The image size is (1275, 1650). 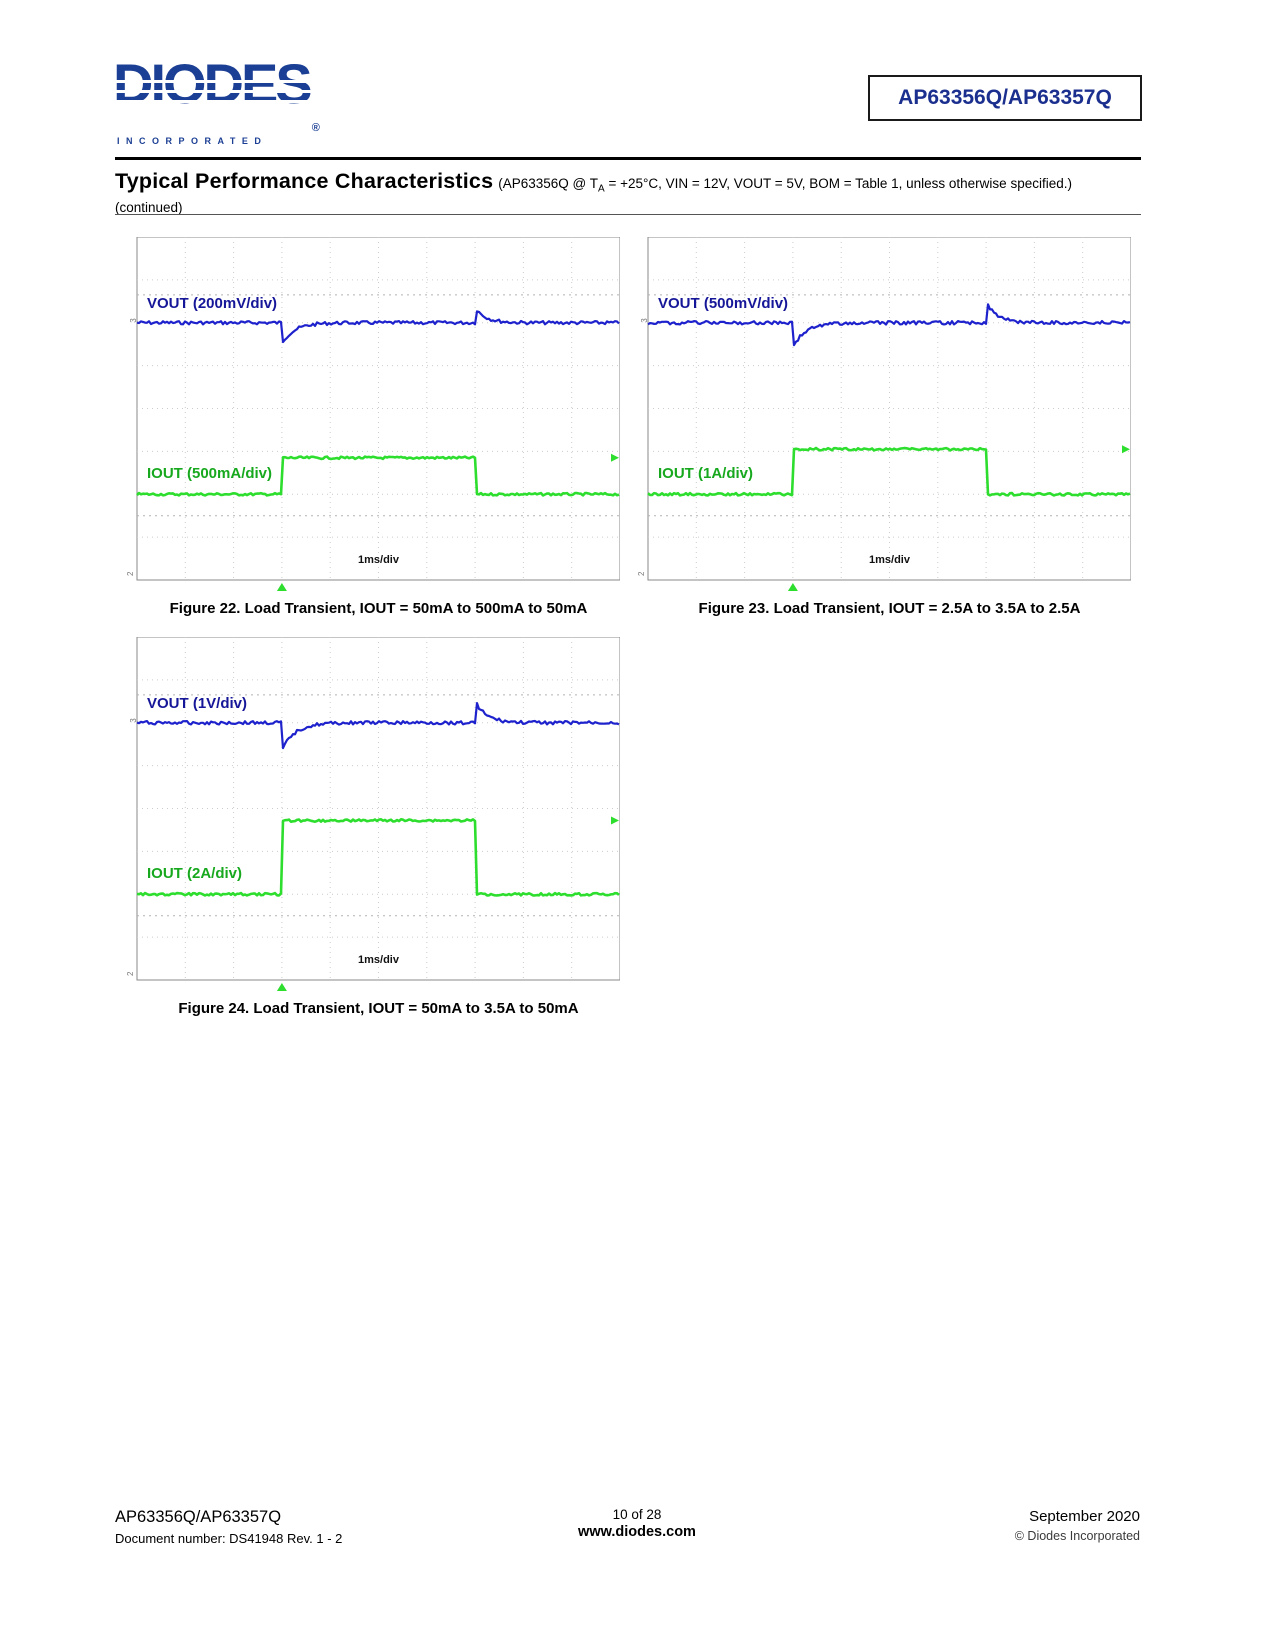 I want to click on iout-label: IOUT (1A/div), so click(x=706, y=473).